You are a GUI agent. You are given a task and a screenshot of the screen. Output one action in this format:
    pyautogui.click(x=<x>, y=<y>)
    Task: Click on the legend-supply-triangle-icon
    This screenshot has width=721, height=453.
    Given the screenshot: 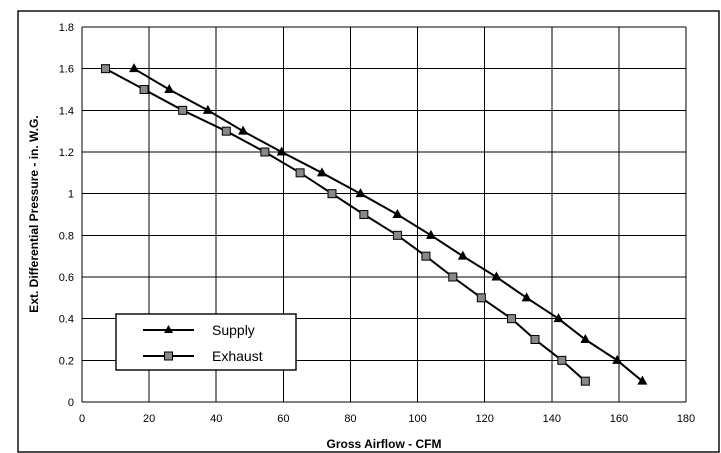 What is the action you would take?
    pyautogui.click(x=168, y=329)
    